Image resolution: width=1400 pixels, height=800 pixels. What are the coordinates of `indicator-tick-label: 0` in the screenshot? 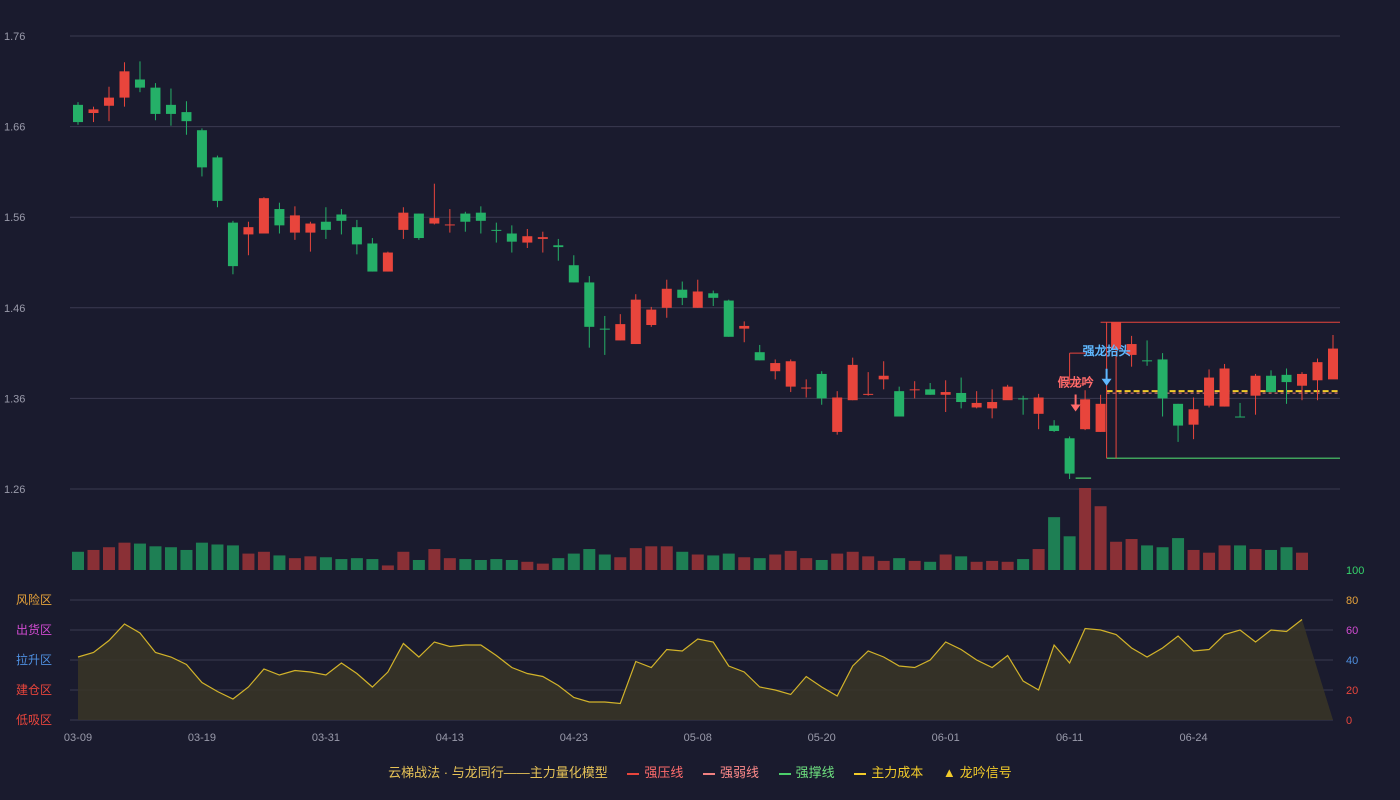 It's located at (1349, 721).